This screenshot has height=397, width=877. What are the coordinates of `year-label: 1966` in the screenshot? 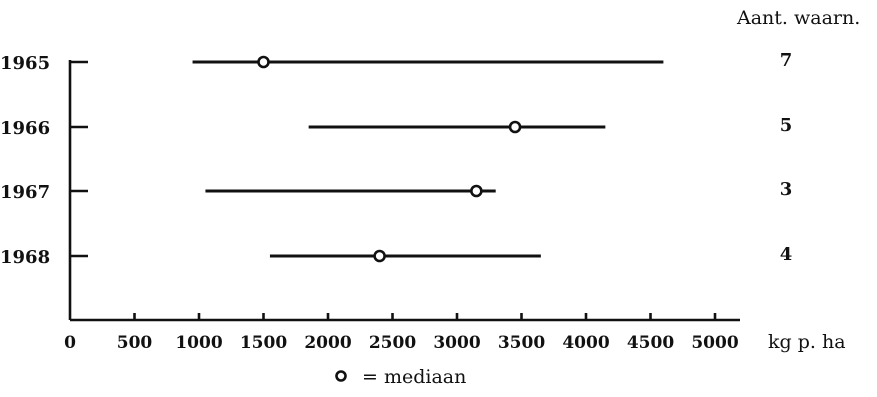 It's located at (25, 128).